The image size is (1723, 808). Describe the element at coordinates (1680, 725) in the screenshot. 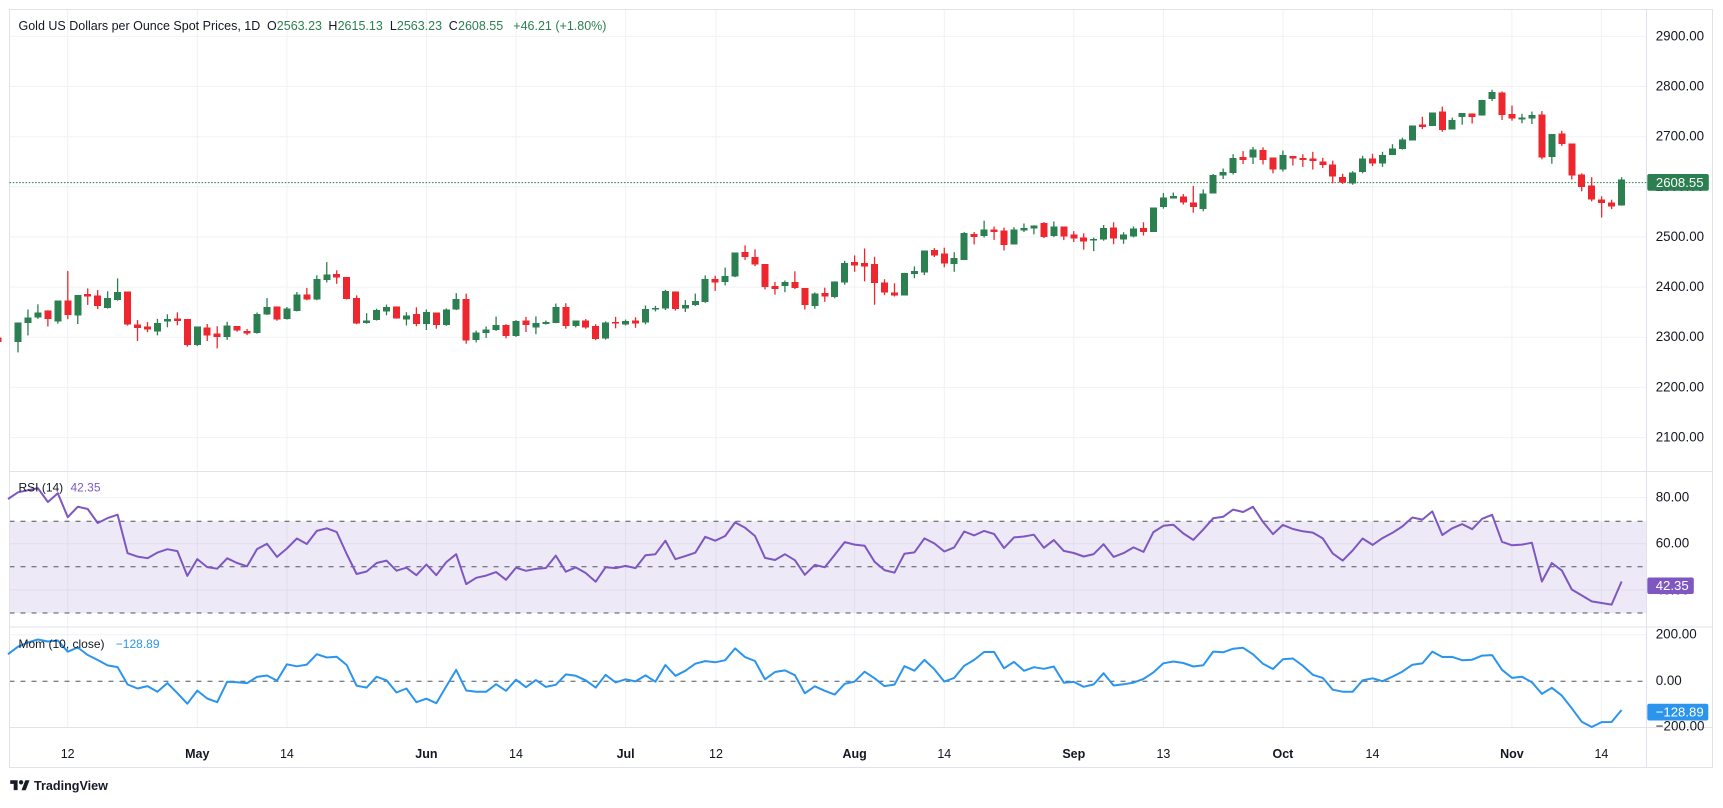

I see `svg-text: −200.00` at that location.